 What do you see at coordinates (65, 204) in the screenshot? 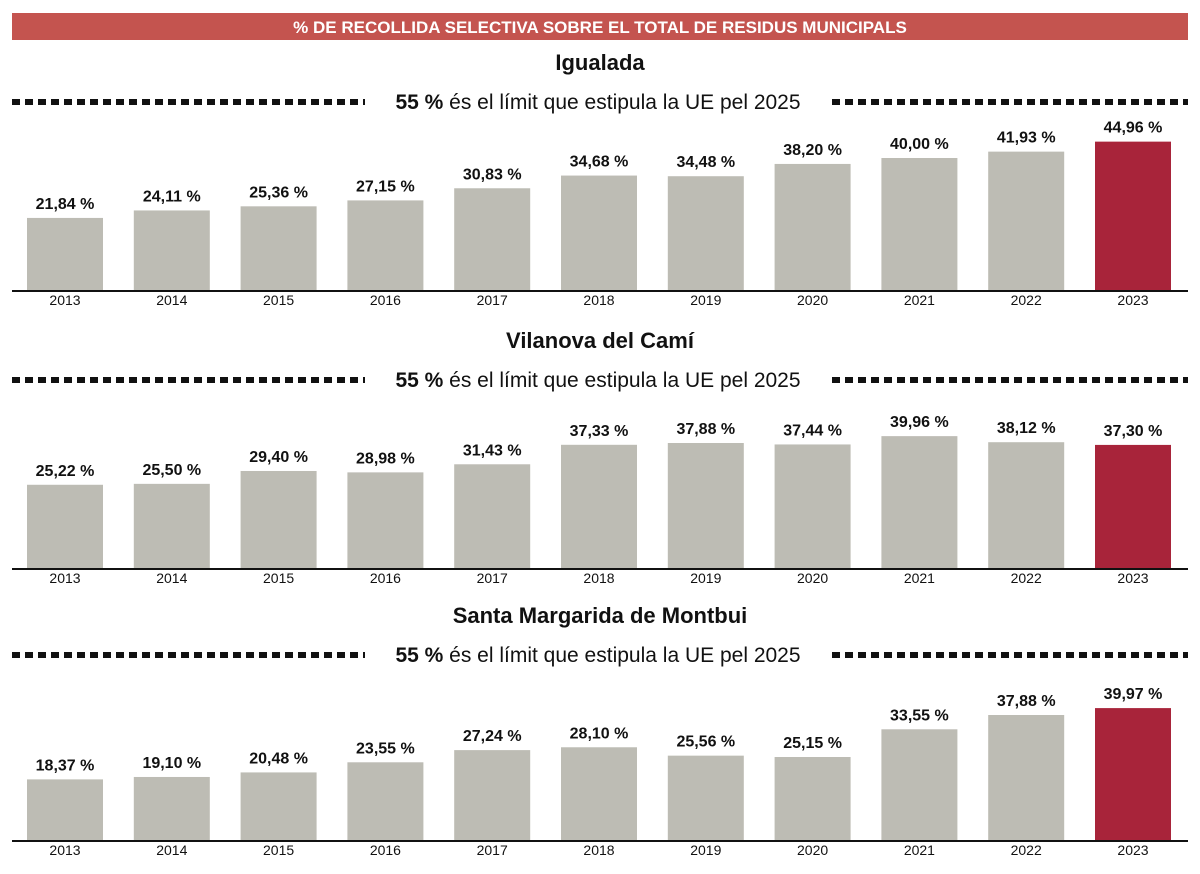
I see `value-label: 21,84 %` at bounding box center [65, 204].